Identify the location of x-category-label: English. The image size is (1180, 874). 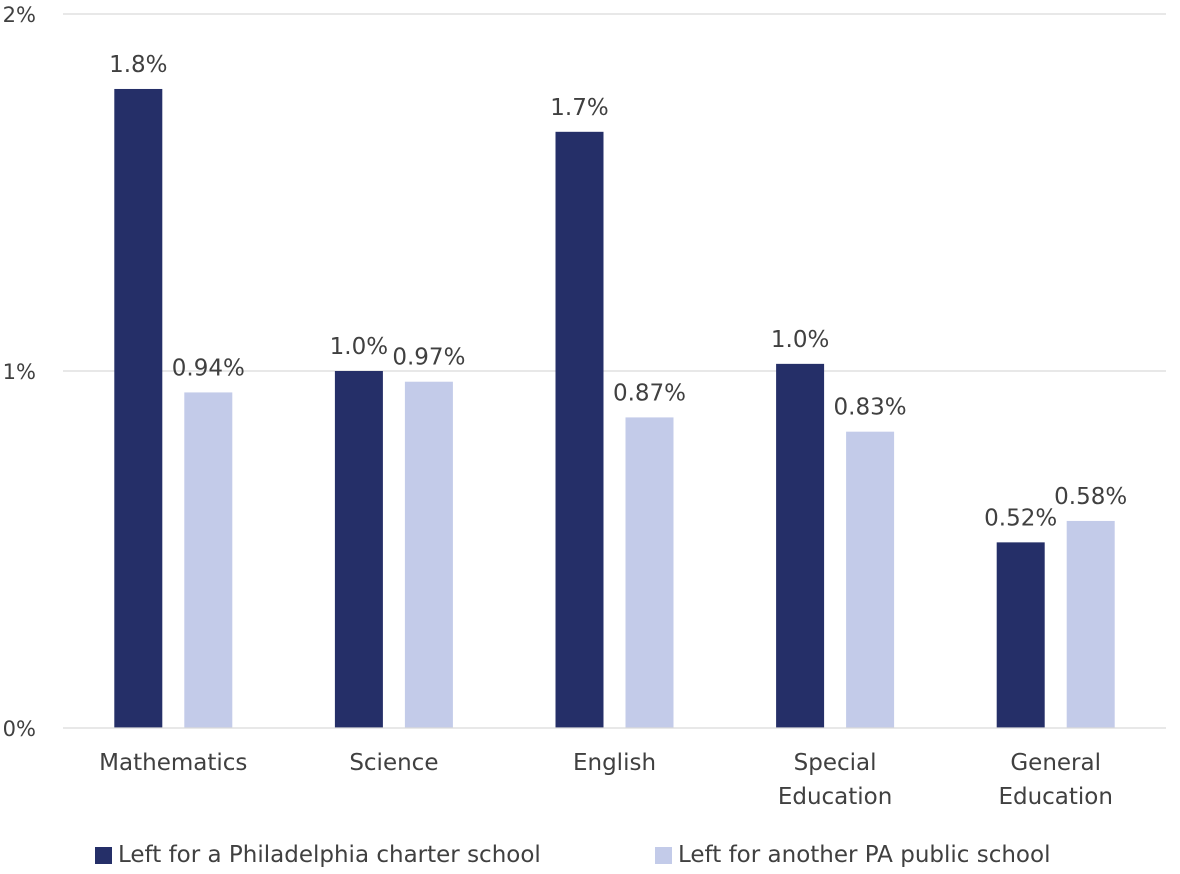
(614, 763).